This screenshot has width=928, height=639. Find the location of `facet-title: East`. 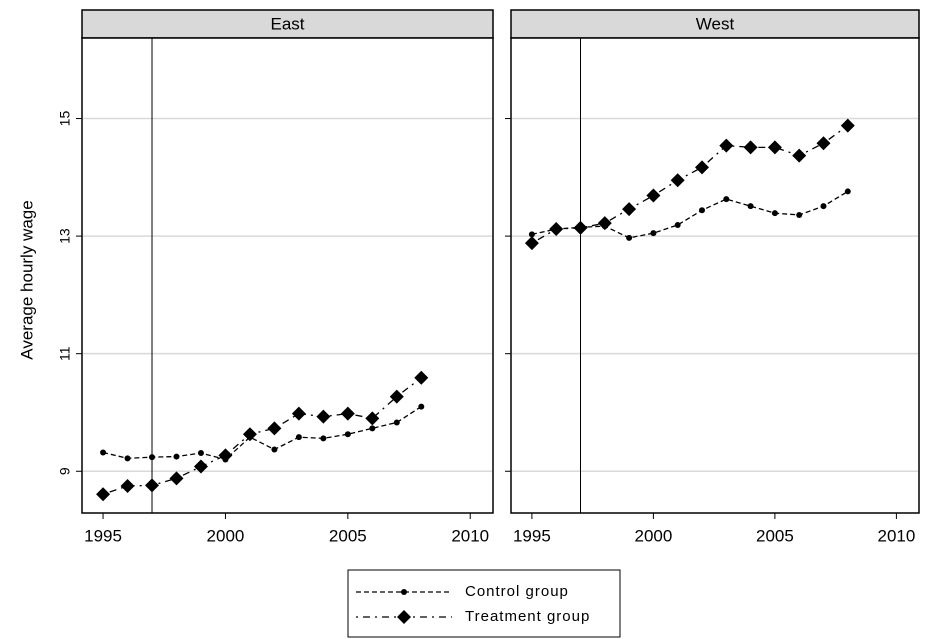

facet-title: East is located at coordinates (287, 23).